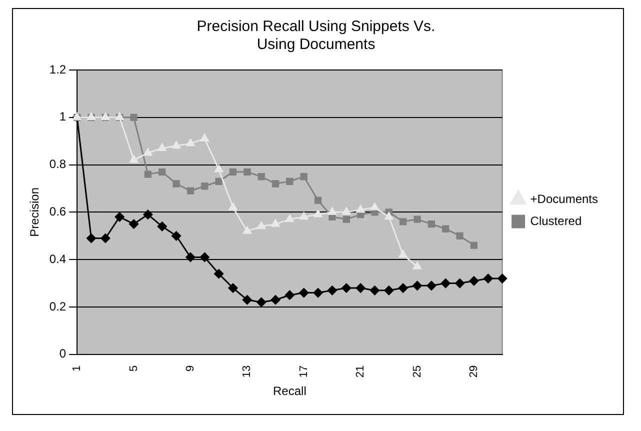  What do you see at coordinates (289, 391) in the screenshot?
I see `x-axis-title: Recall` at bounding box center [289, 391].